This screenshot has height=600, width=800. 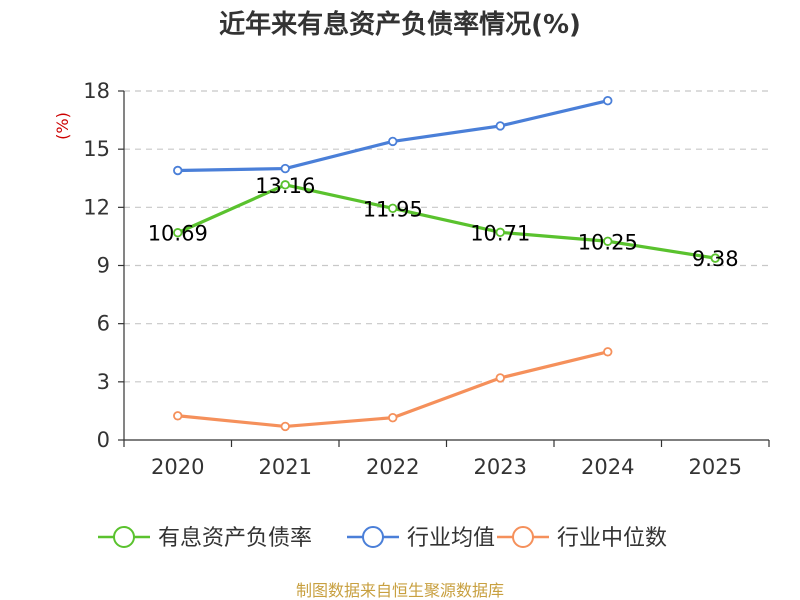 What do you see at coordinates (392, 467) in the screenshot?
I see `x-tick-label: 2022` at bounding box center [392, 467].